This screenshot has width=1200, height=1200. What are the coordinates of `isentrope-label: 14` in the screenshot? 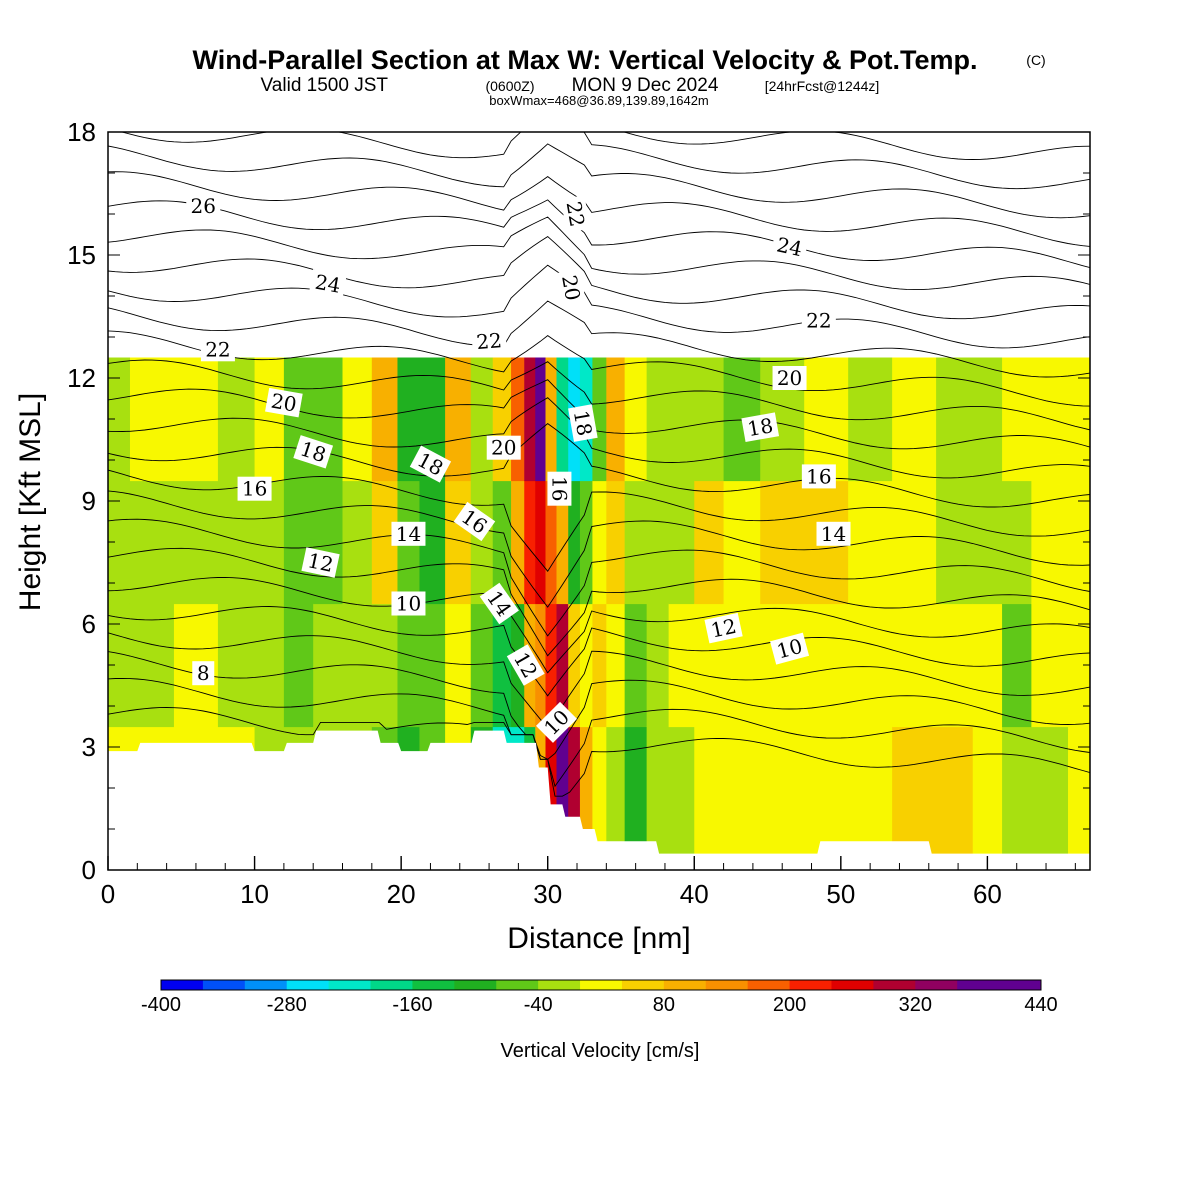 It's located at (833, 533).